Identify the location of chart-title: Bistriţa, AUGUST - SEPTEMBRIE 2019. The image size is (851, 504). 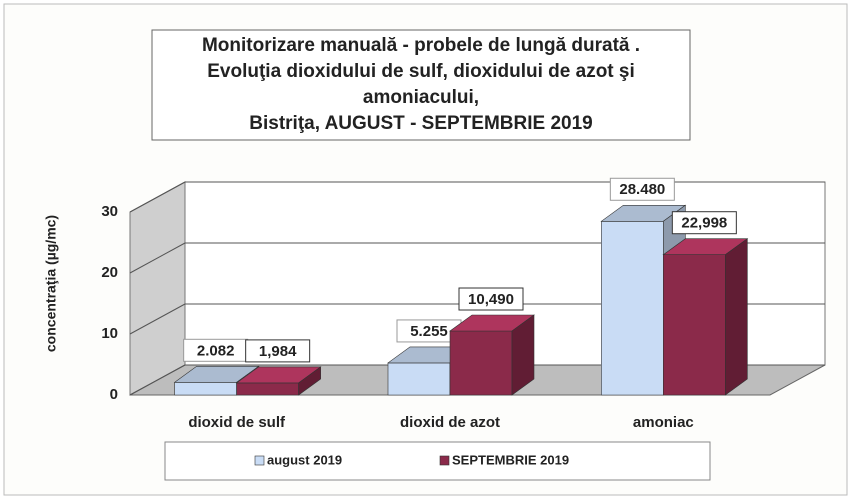
(420, 123).